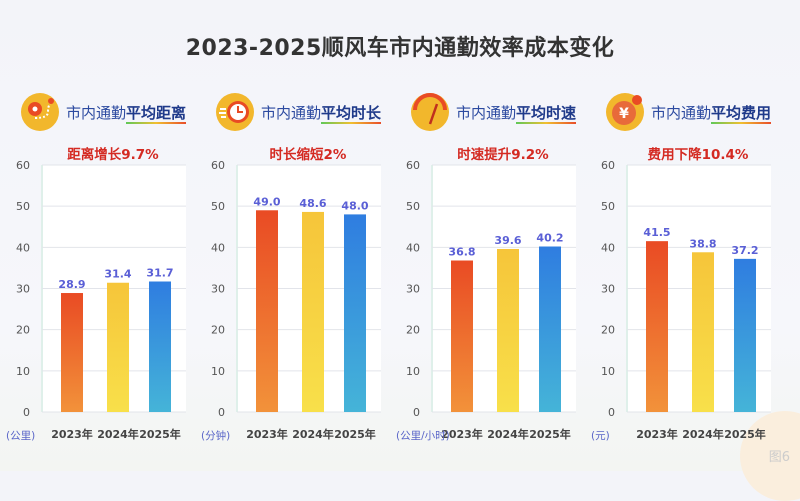  What do you see at coordinates (21, 436) in the screenshot?
I see `unit-label: (公里)` at bounding box center [21, 436].